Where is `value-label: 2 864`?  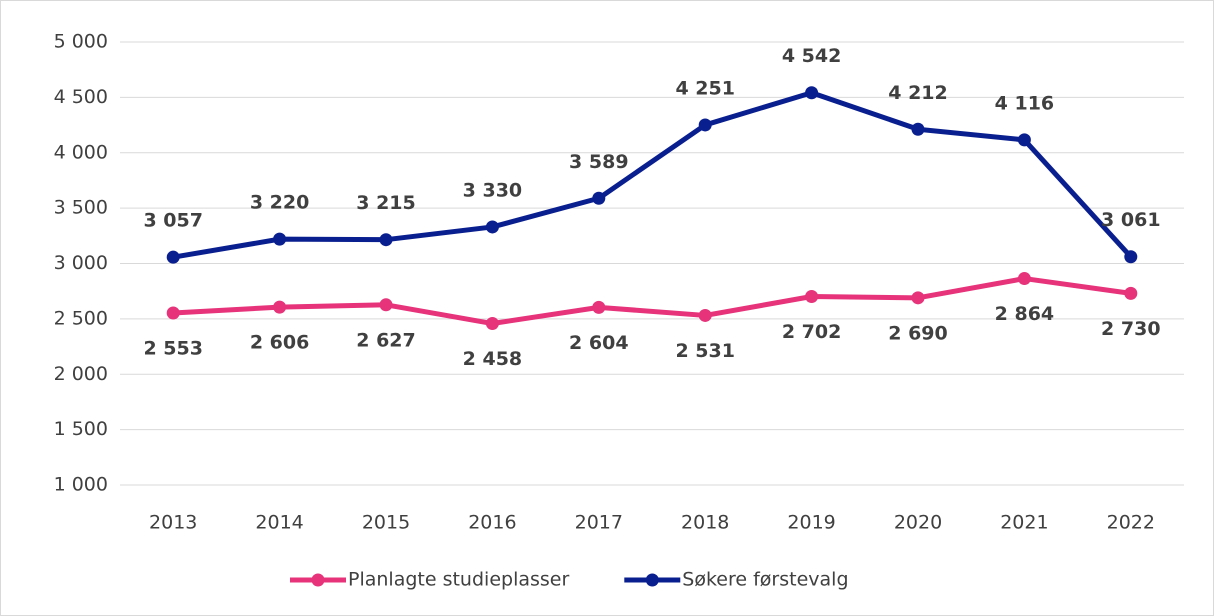
value-label: 2 864 is located at coordinates (1025, 314).